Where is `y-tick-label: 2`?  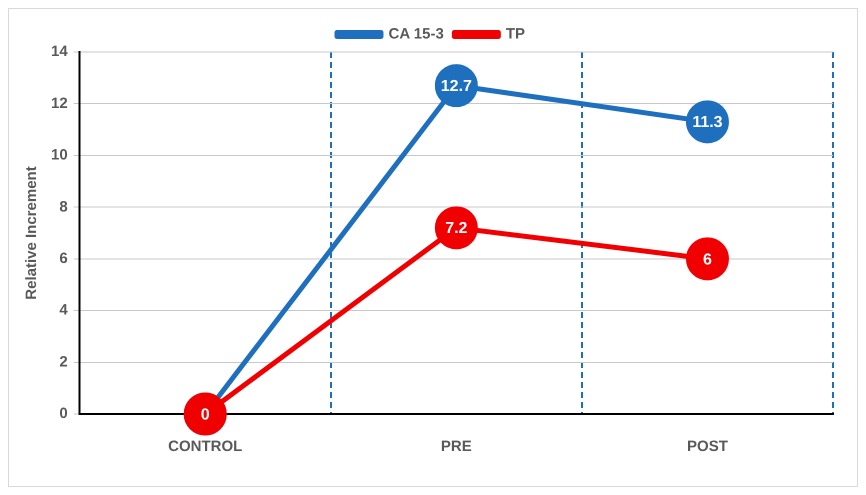 y-tick-label: 2 is located at coordinates (63, 361).